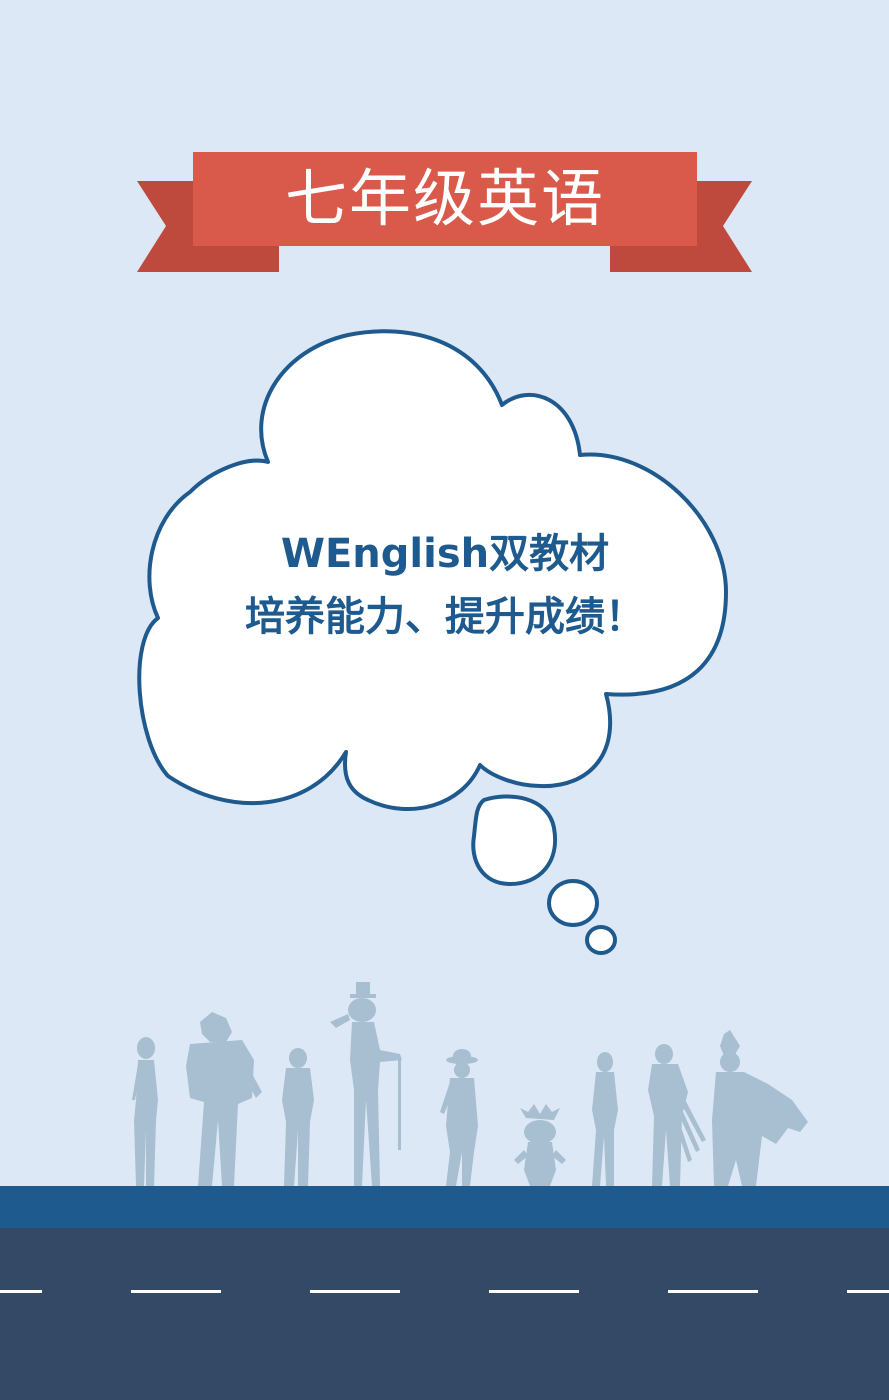 The height and width of the screenshot is (1400, 889). What do you see at coordinates (444, 1314) in the screenshot?
I see `road-surface` at bounding box center [444, 1314].